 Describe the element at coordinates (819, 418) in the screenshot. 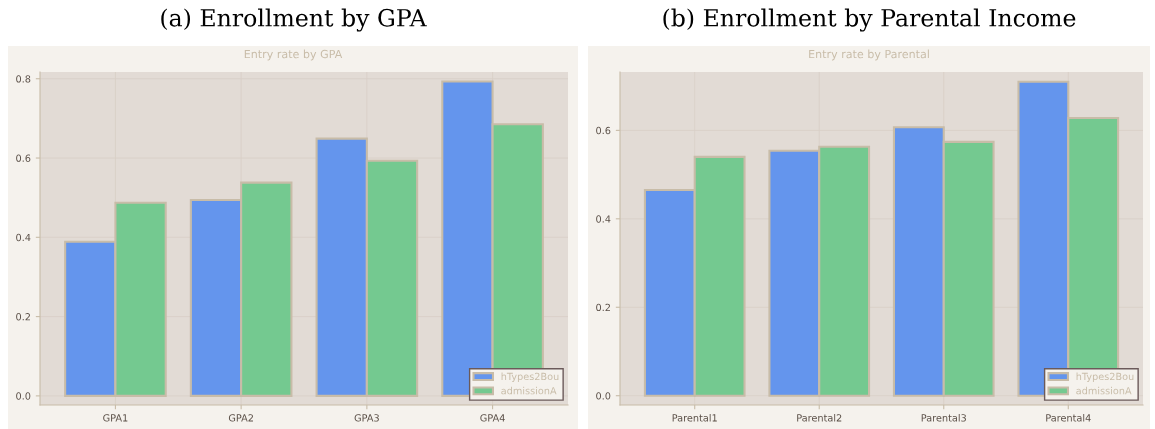

I see `x-tick-label: Parental2` at that location.